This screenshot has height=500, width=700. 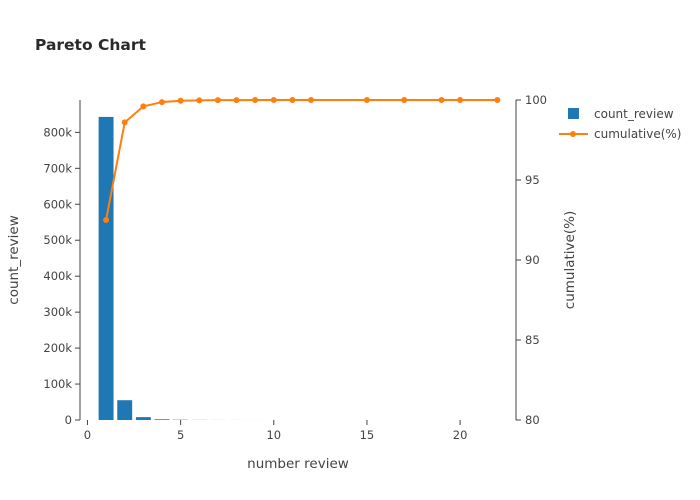 I want to click on y-right-tick-label: 85, so click(x=532, y=340).